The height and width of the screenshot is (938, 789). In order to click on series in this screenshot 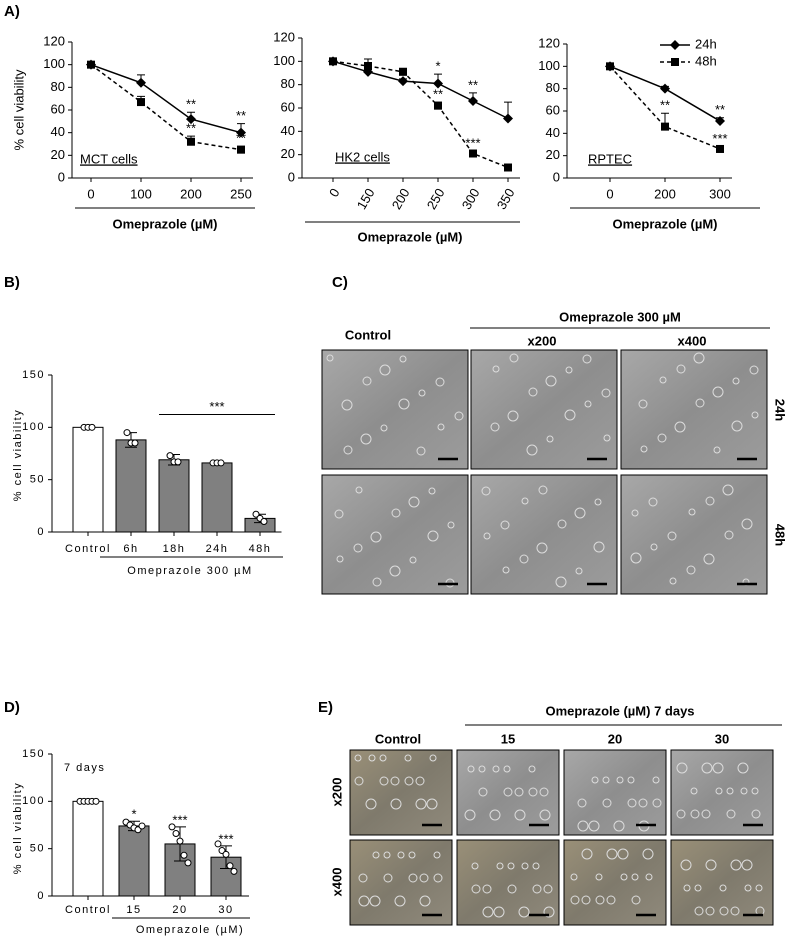, I will do `click(420, 90)`.